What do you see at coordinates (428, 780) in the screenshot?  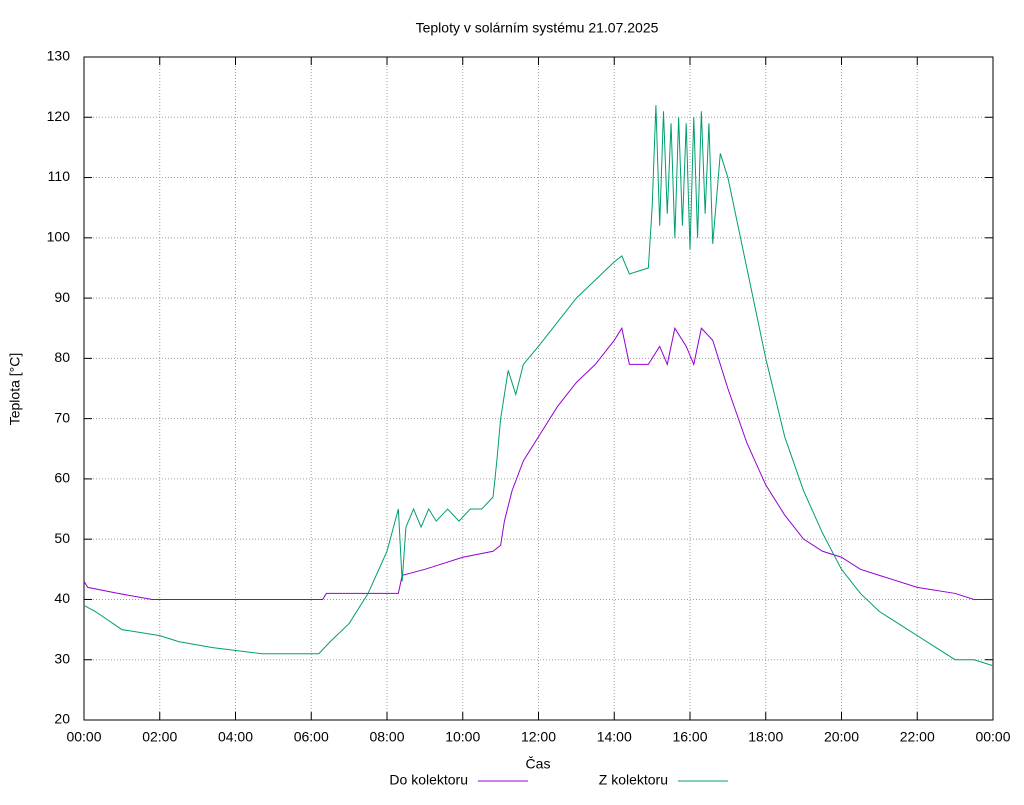 I see `legend-label: Do kolektoru` at bounding box center [428, 780].